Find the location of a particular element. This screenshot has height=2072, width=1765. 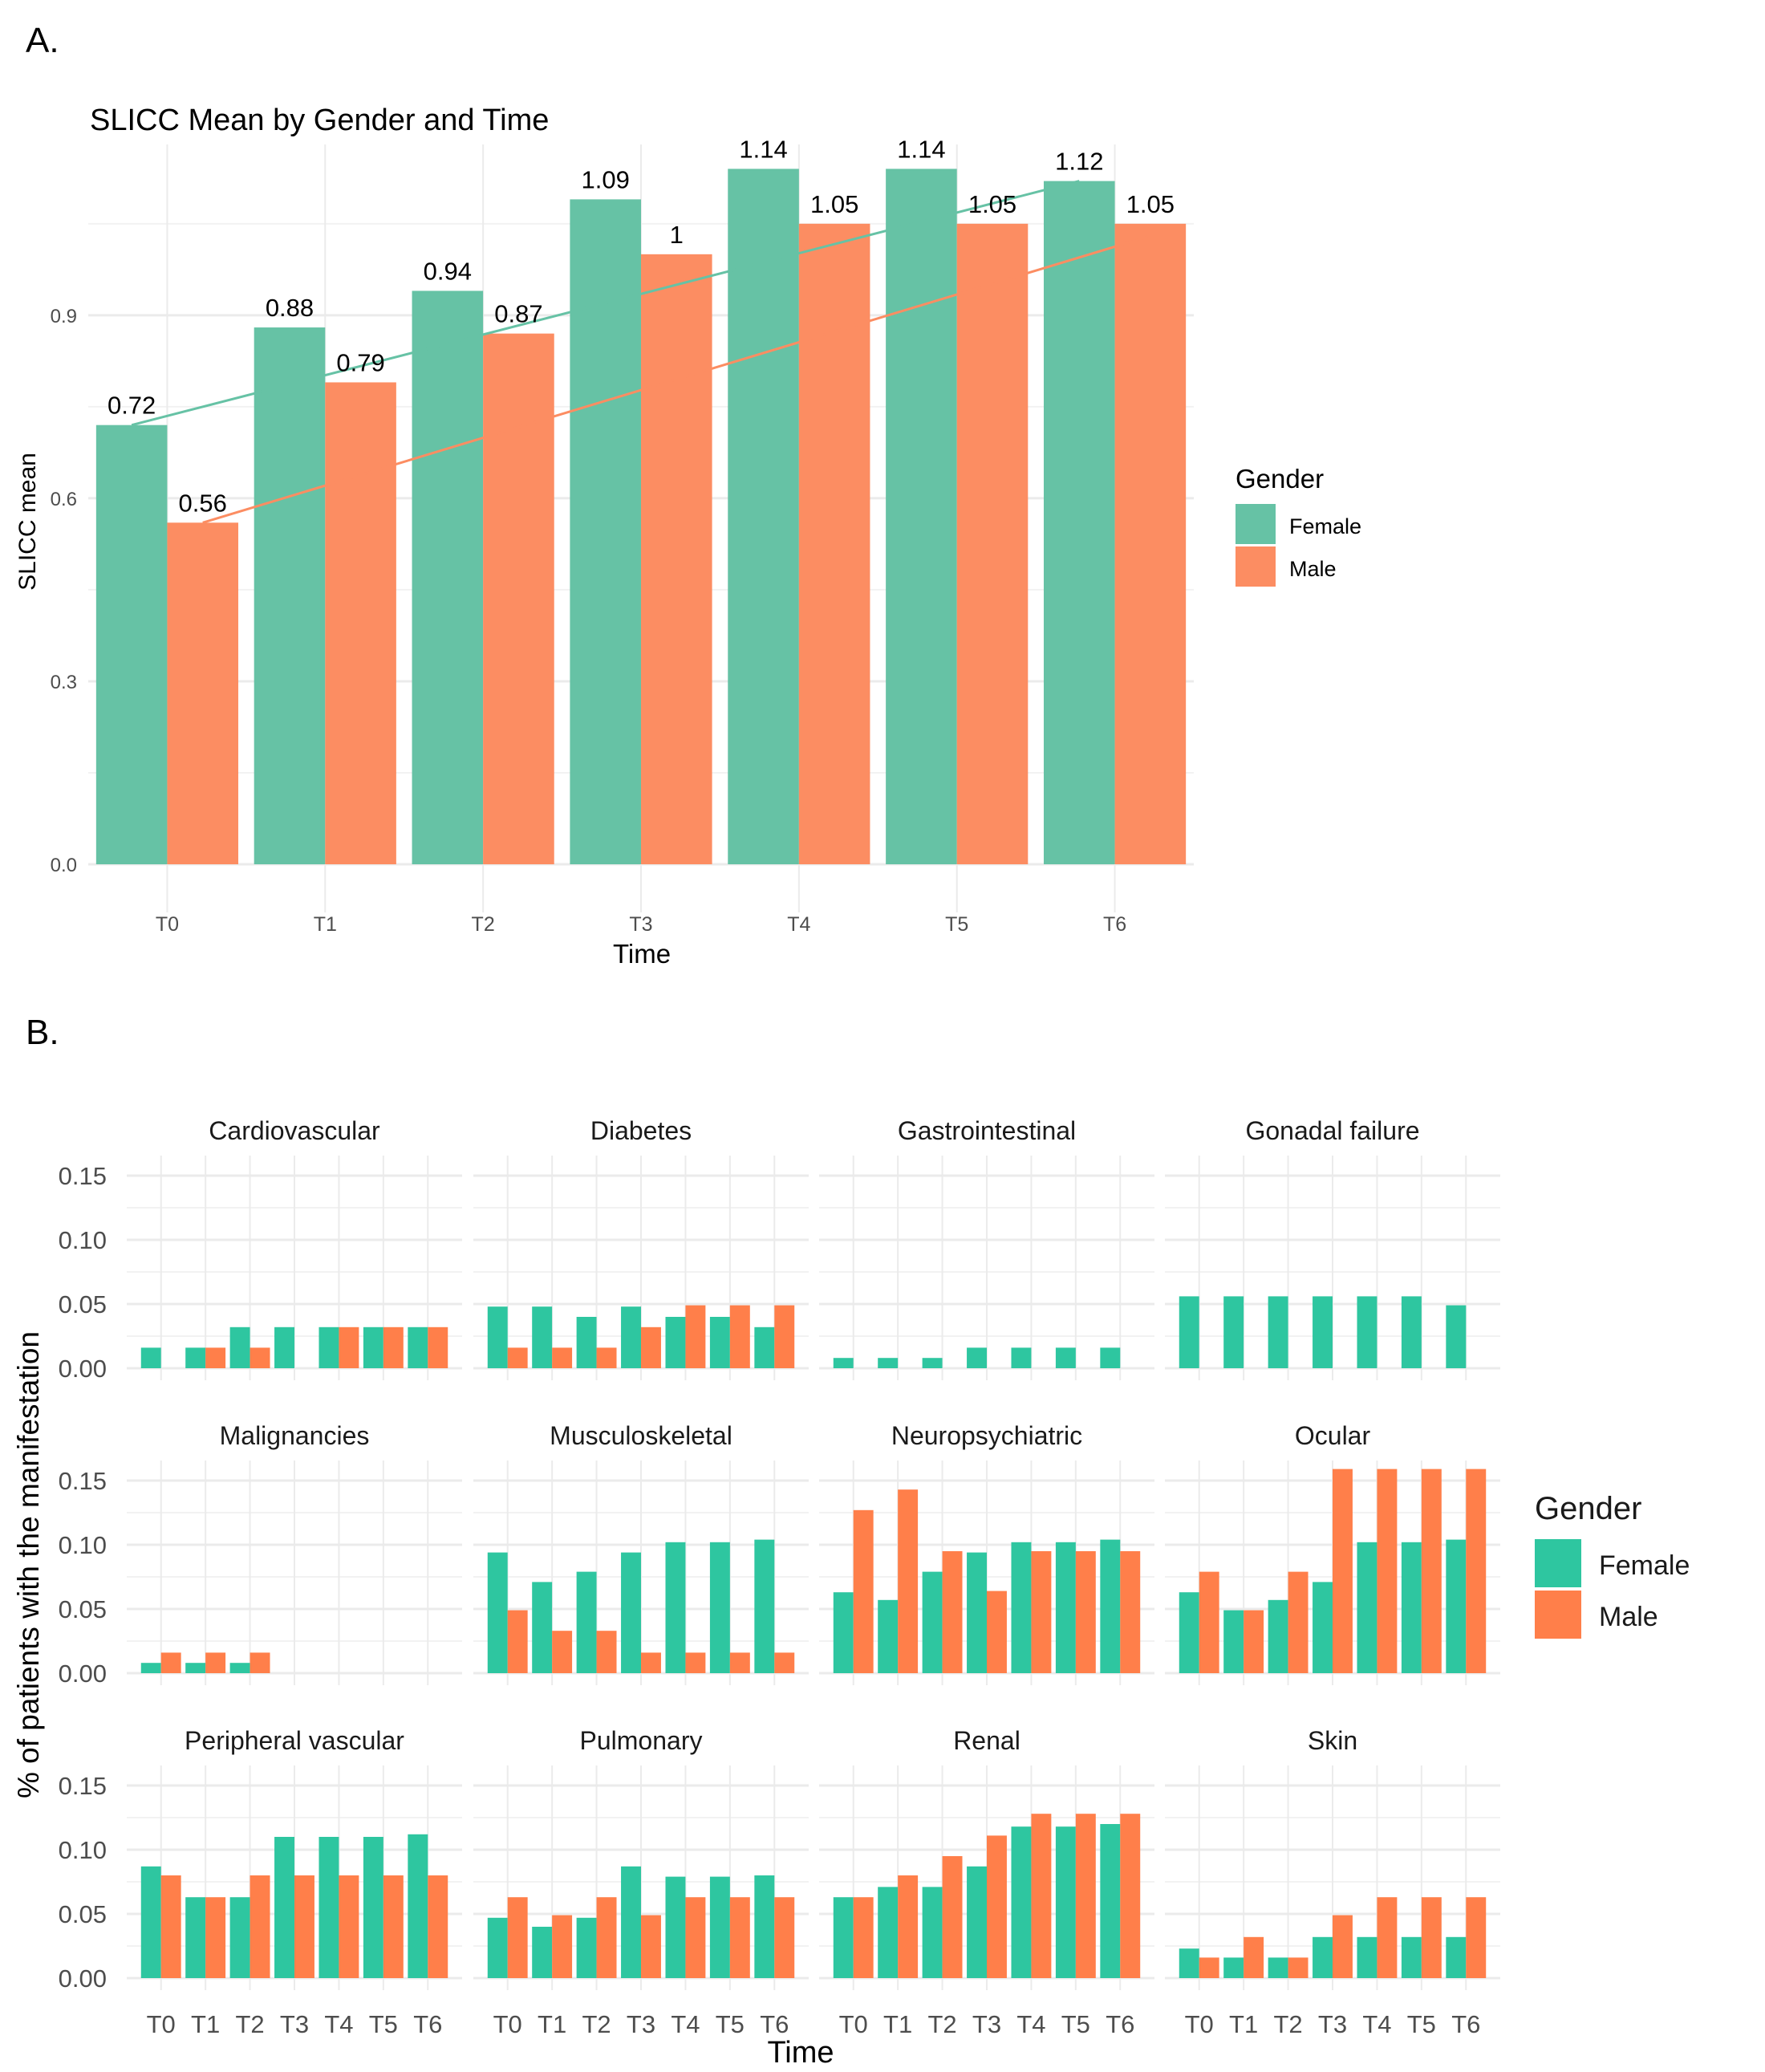

data-label: 0.87 is located at coordinates (518, 314).